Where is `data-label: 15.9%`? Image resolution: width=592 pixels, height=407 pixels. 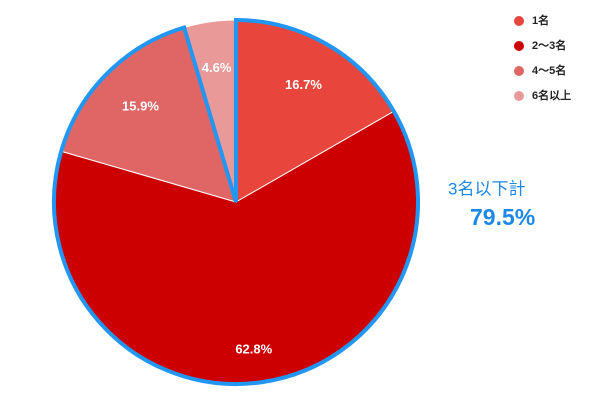 data-label: 15.9% is located at coordinates (140, 106).